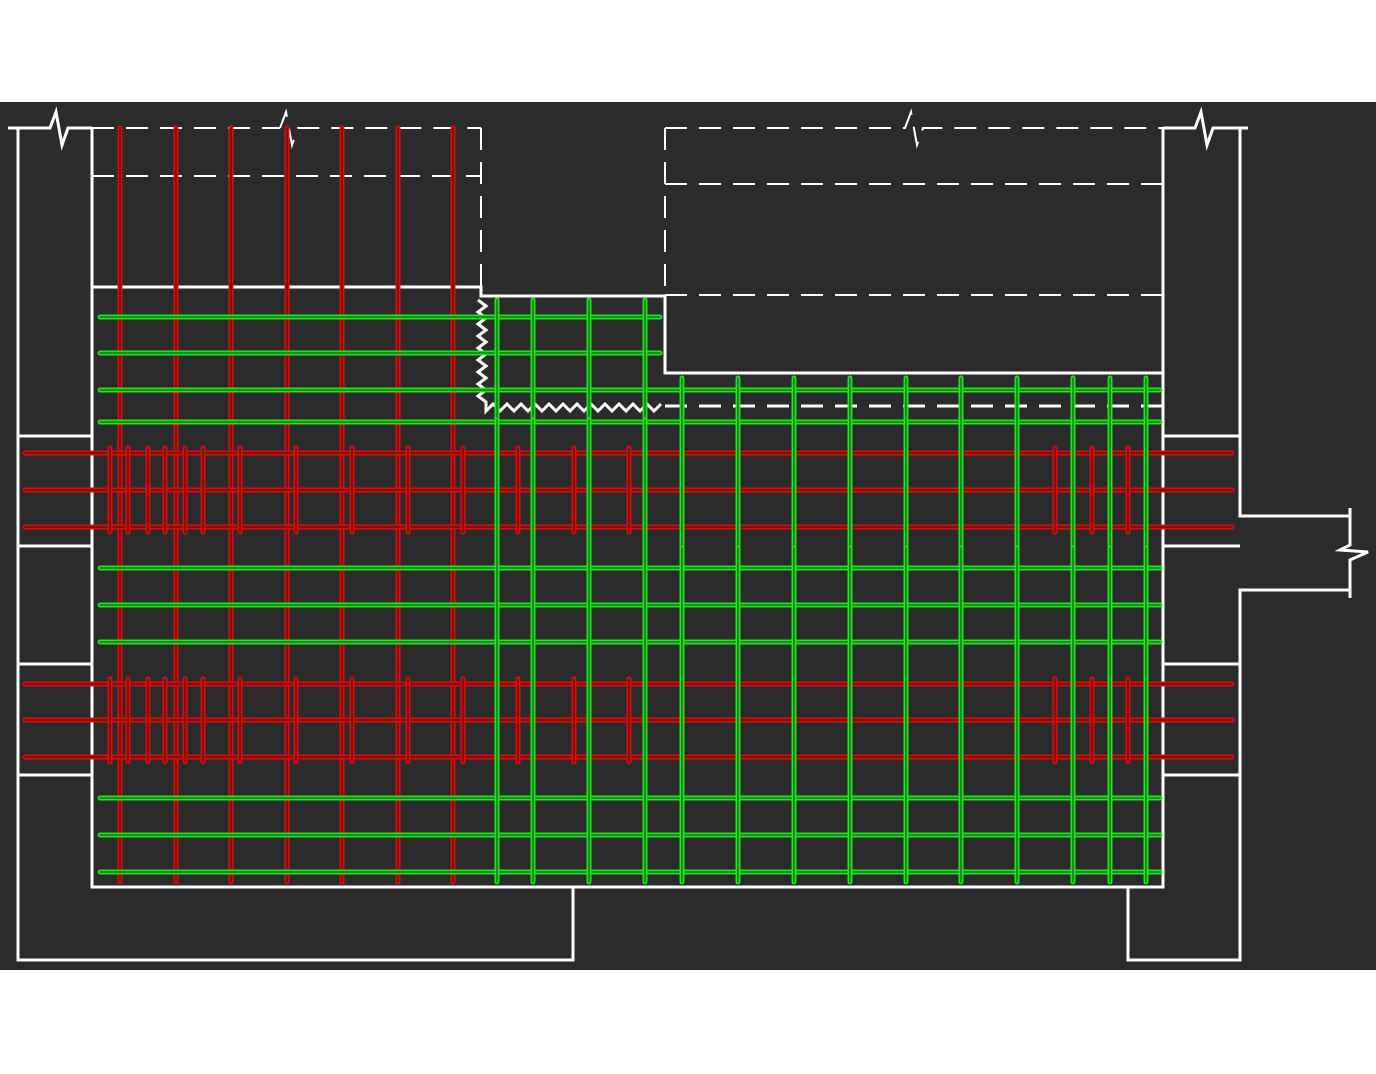 This screenshot has width=1376, height=1074. I want to click on zigzag-line, so click(569, 356).